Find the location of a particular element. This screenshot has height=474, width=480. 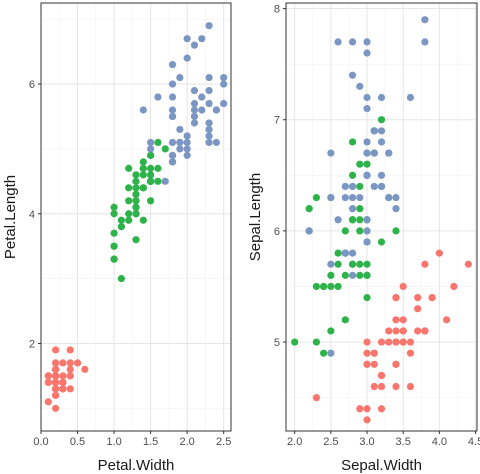

y-tick-label: 6 is located at coordinates (277, 232).